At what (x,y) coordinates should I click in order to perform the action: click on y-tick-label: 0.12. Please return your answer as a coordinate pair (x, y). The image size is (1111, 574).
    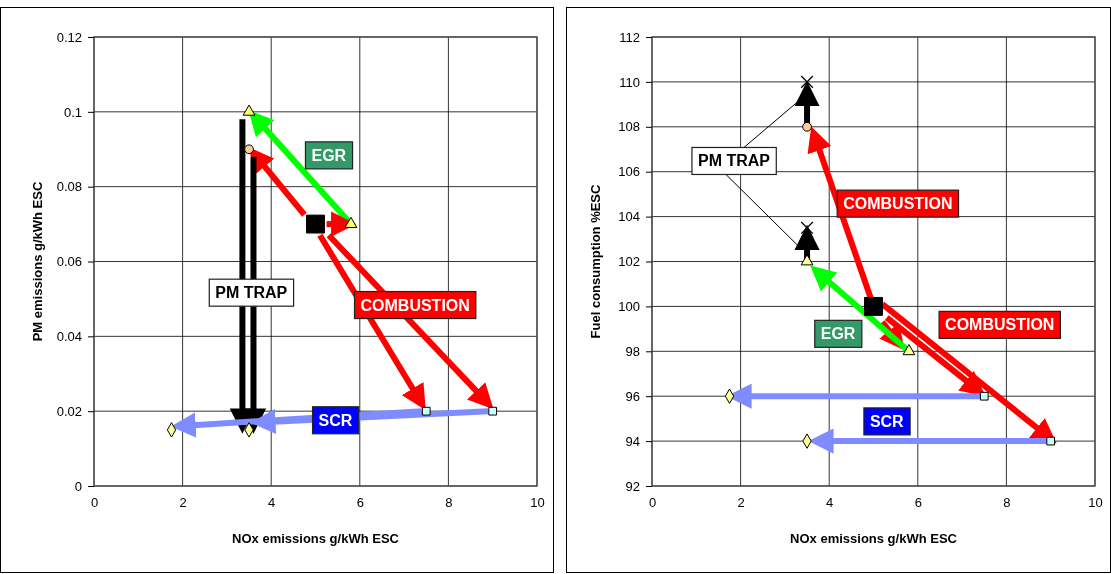
    Looking at the image, I should click on (69, 37).